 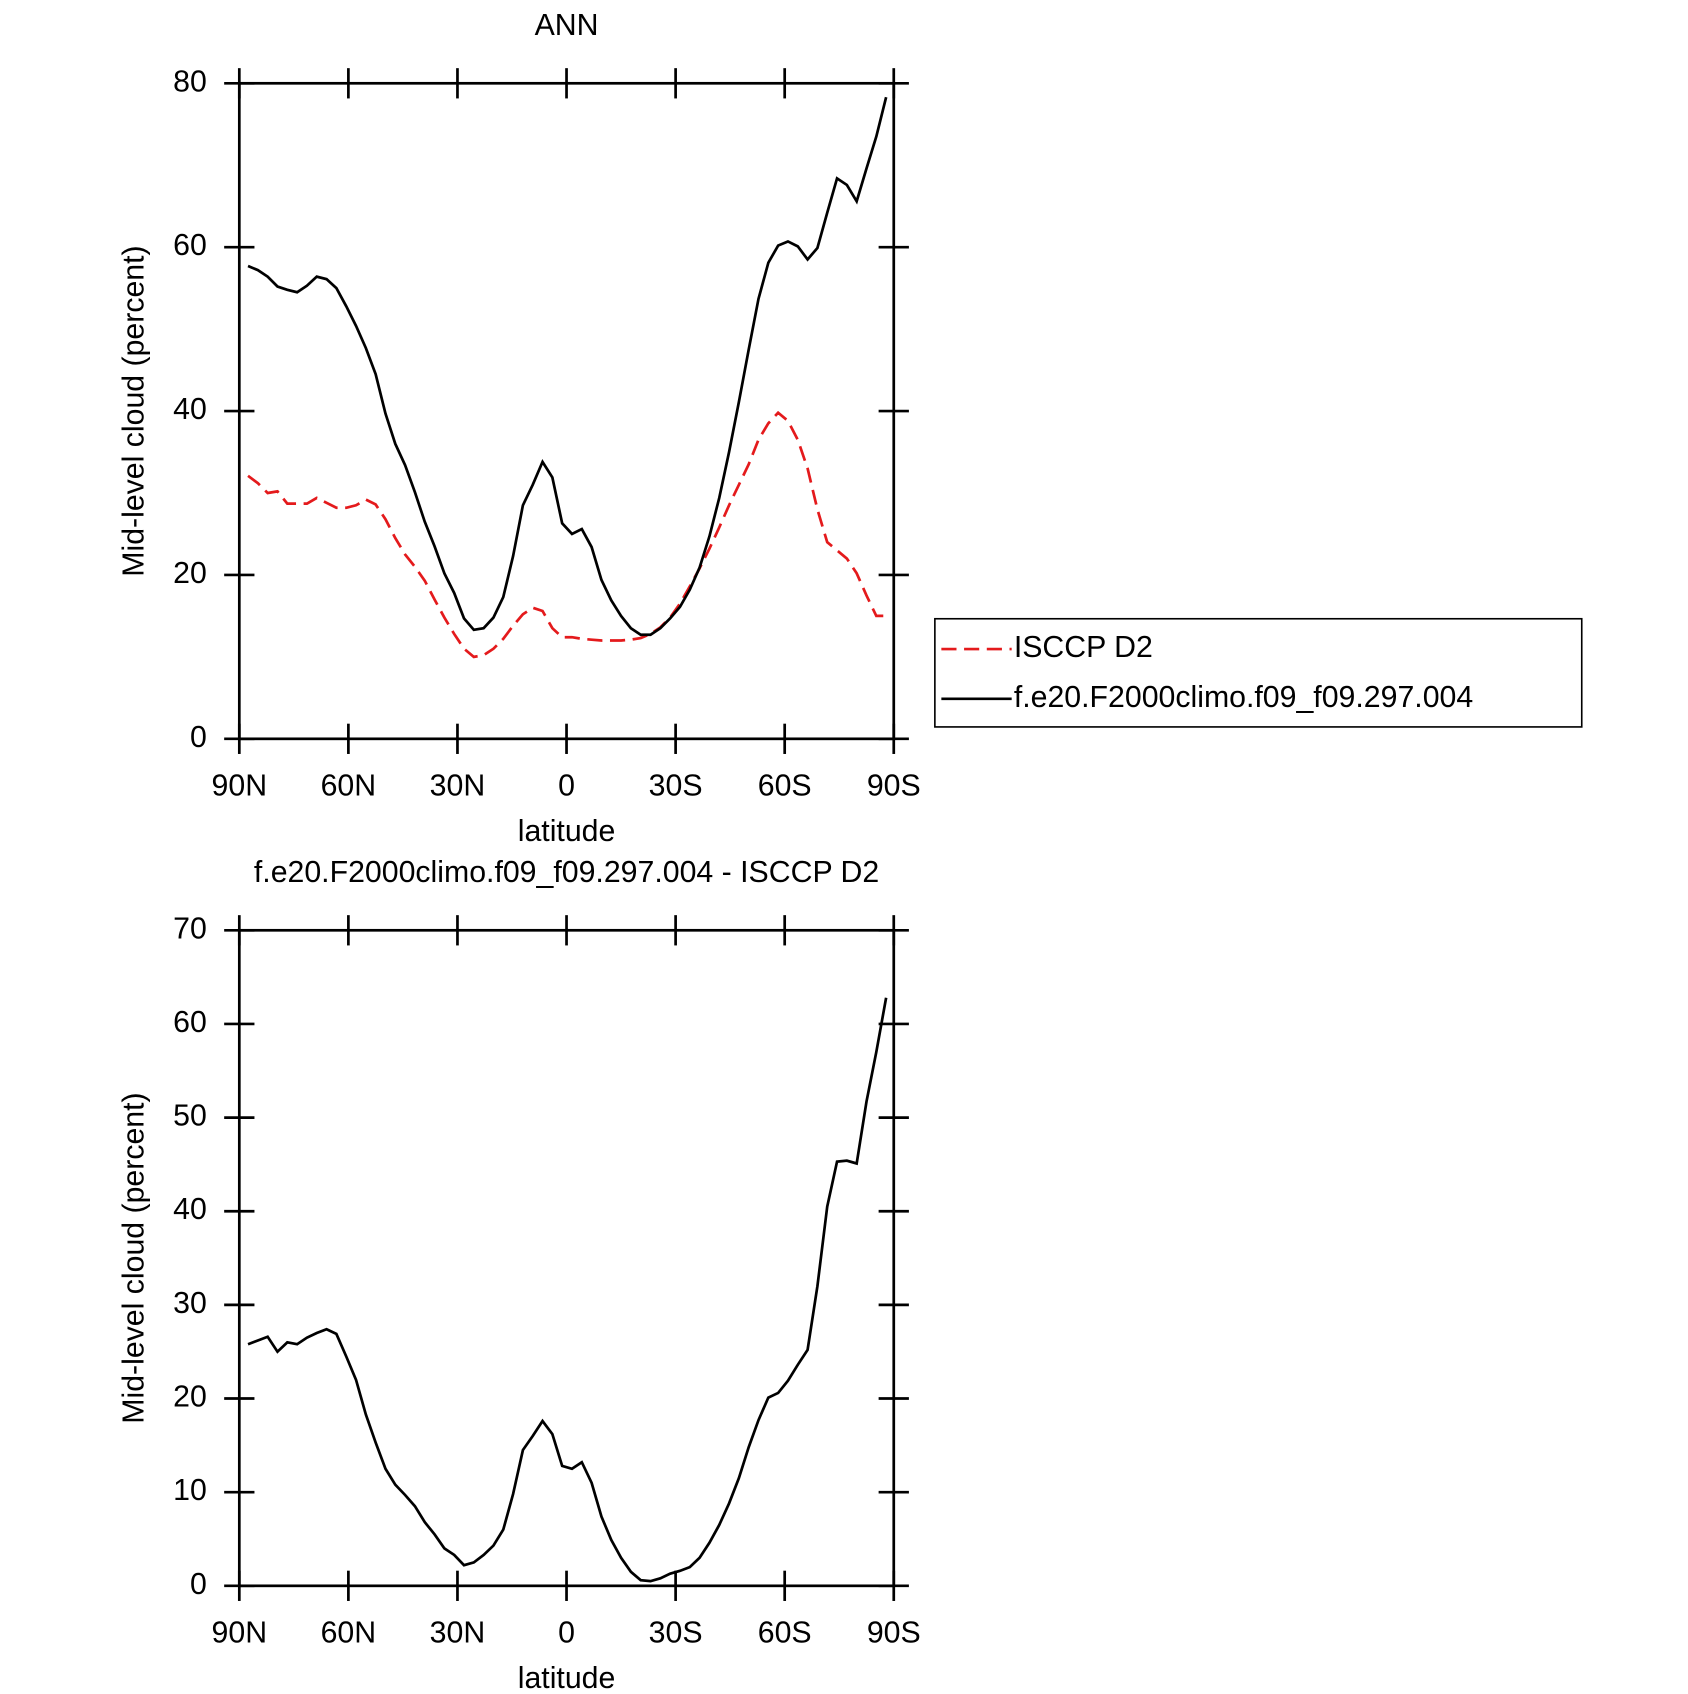 What do you see at coordinates (190, 81) in the screenshot?
I see `y-tick-label: 80` at bounding box center [190, 81].